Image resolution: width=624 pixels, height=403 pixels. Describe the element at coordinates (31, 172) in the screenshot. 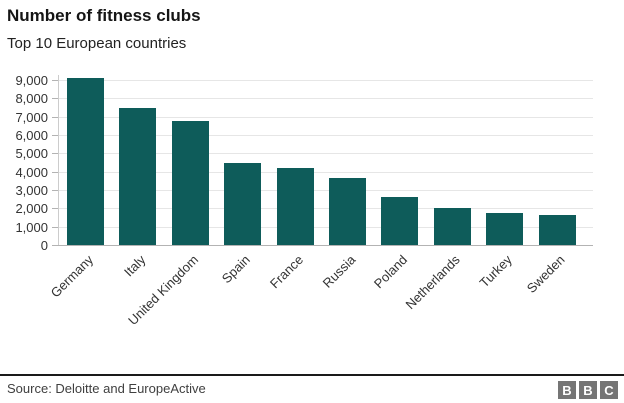

I see `y-tick-label: 4,000` at that location.